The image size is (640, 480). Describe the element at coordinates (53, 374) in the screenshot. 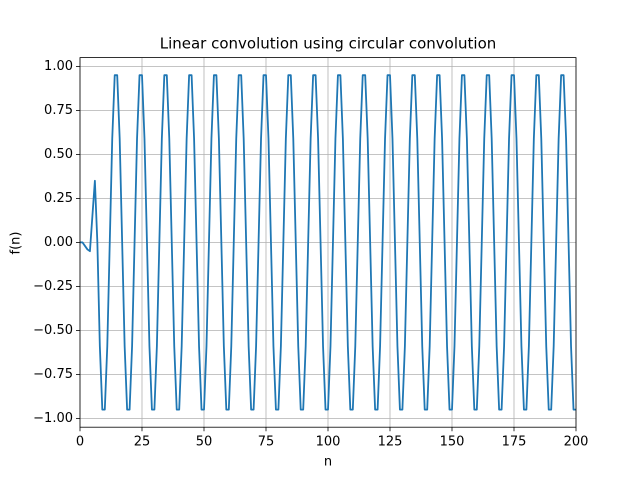

I see `y-tick-label: −0.75` at that location.